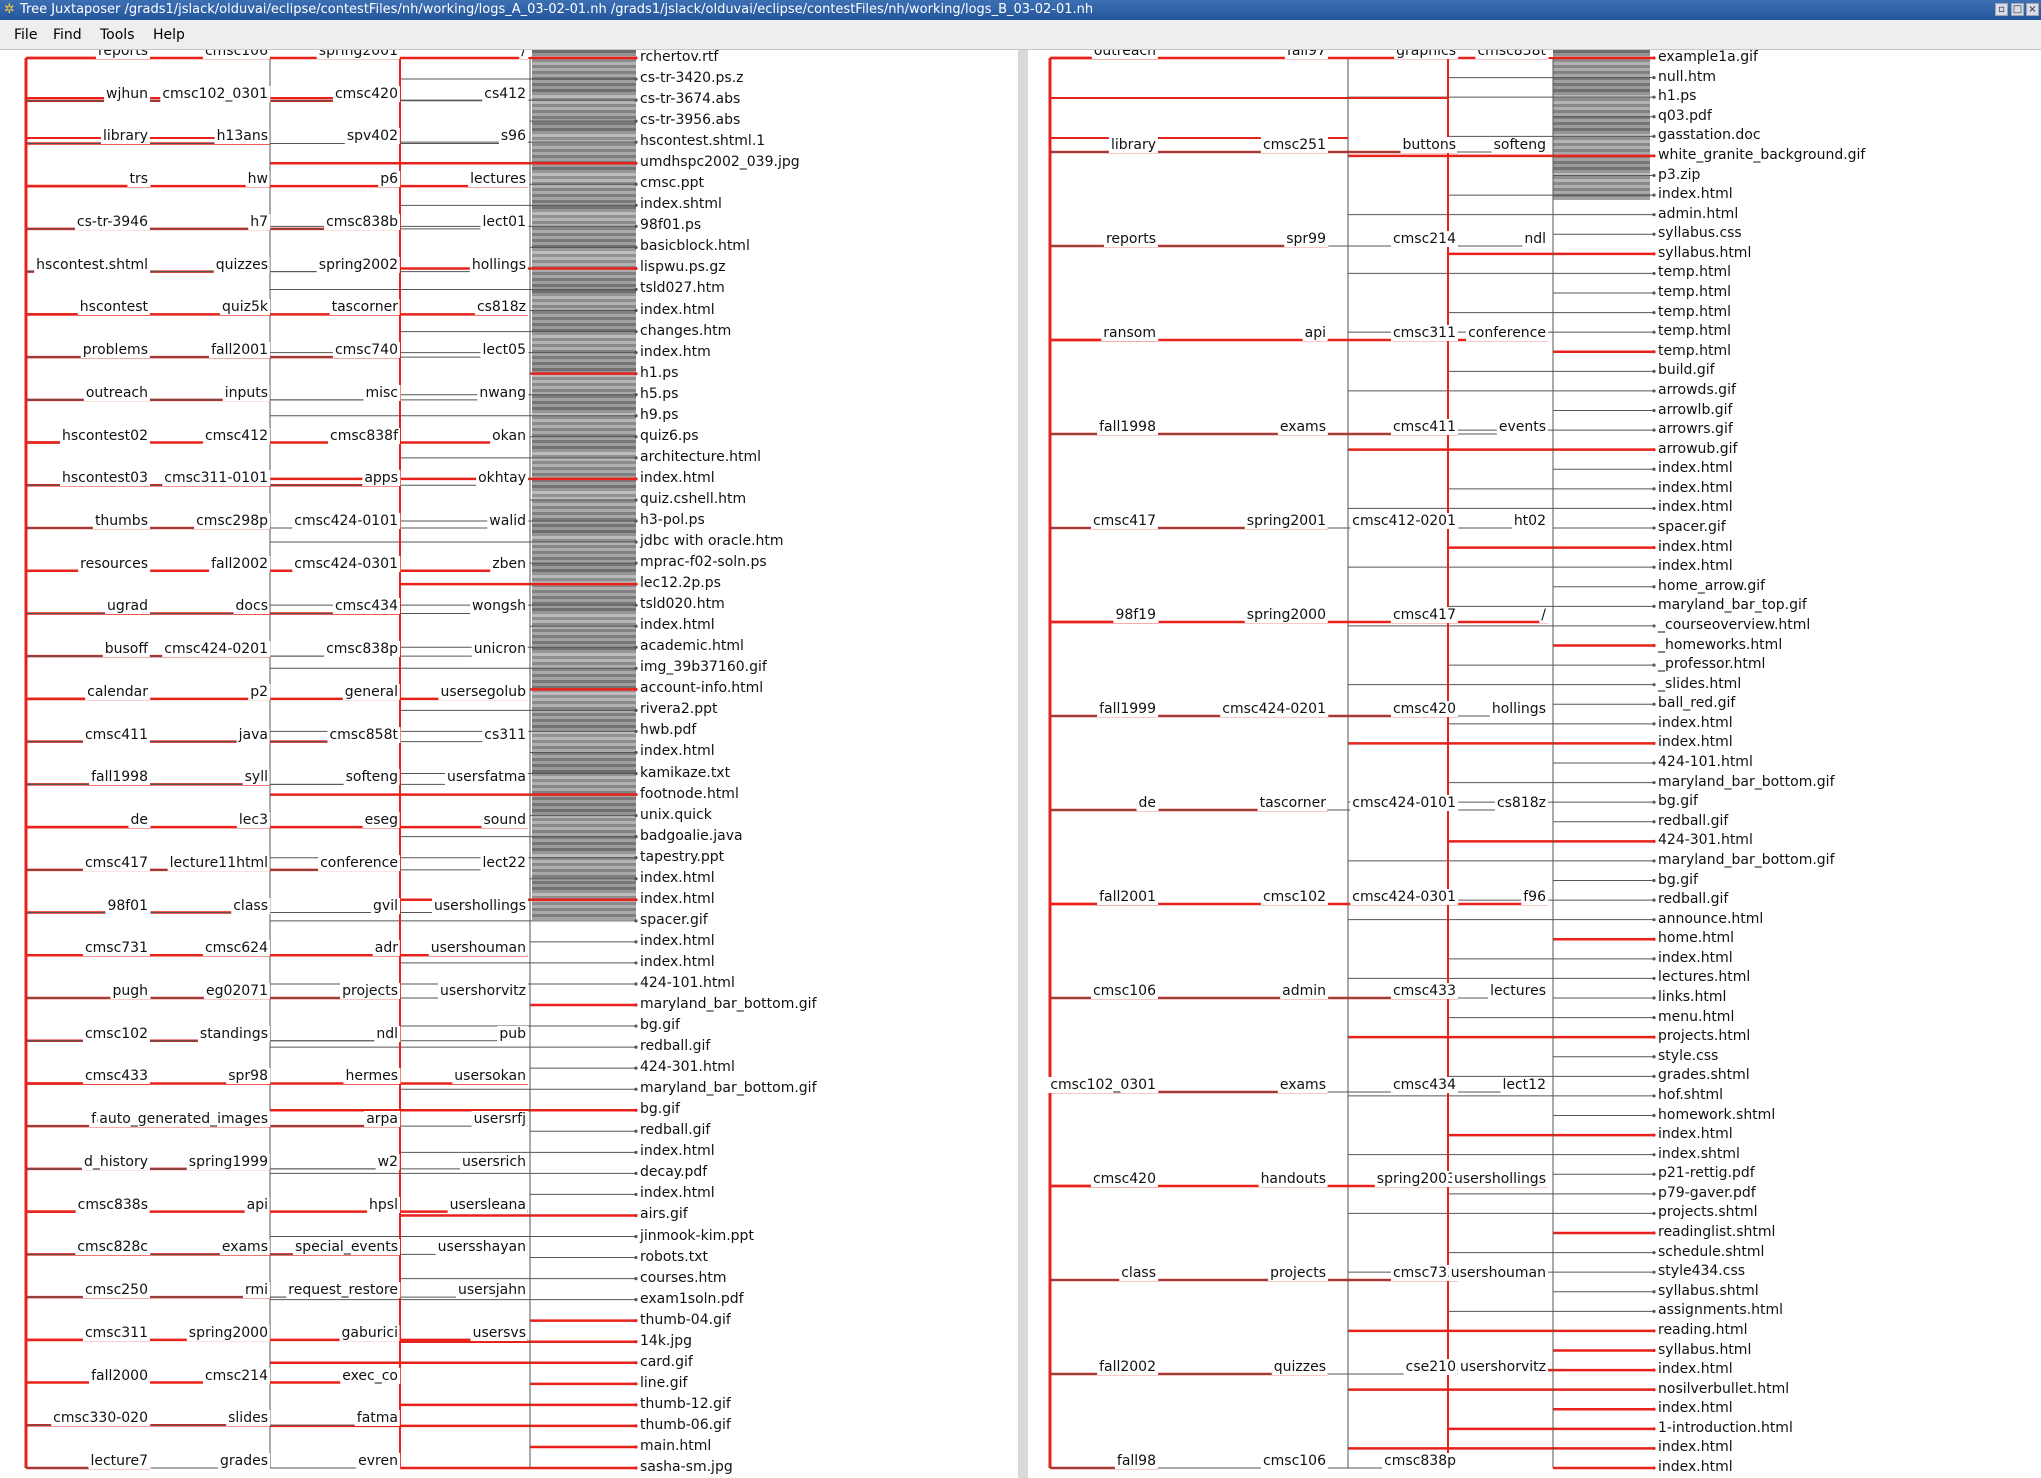  I want to click on file-label: robots.txt, so click(674, 1256).